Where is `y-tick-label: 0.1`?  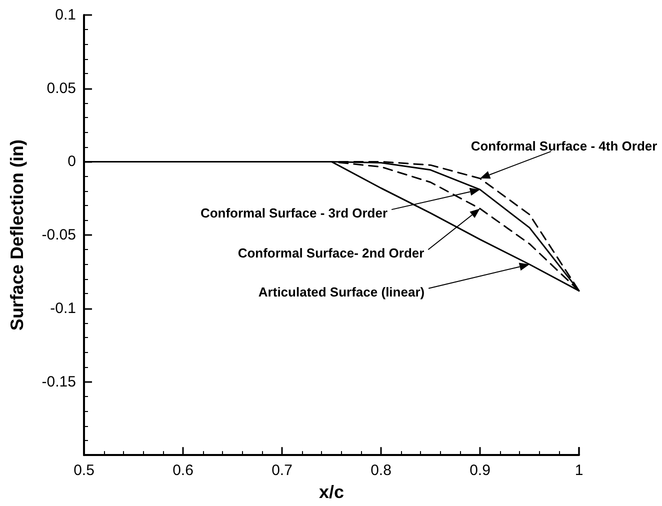
y-tick-label: 0.1 is located at coordinates (65, 15).